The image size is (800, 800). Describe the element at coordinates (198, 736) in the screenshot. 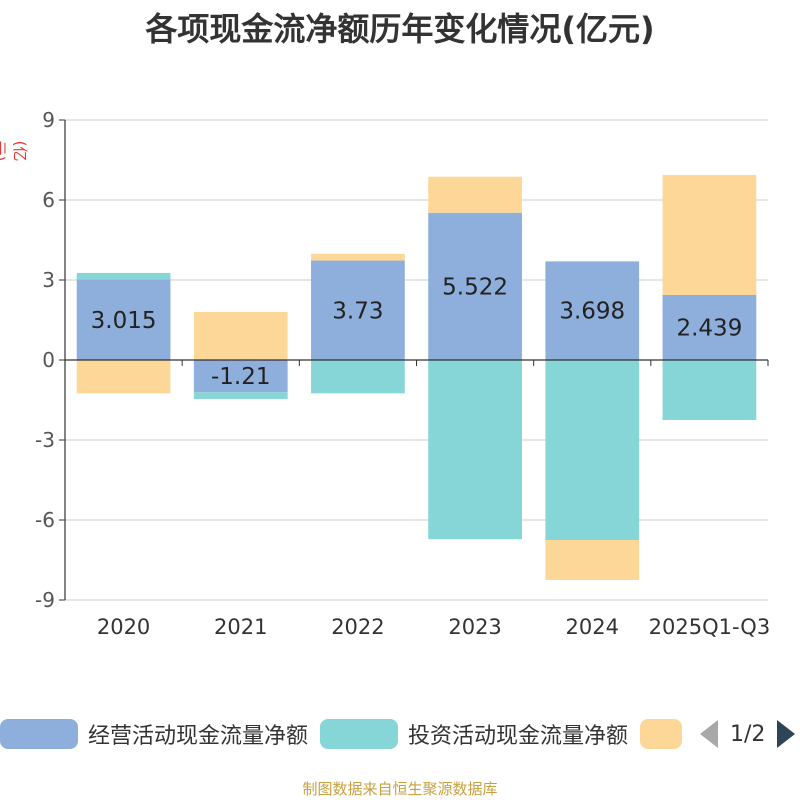

I see `legend-label-operating: 经营活动现金流量净额` at that location.